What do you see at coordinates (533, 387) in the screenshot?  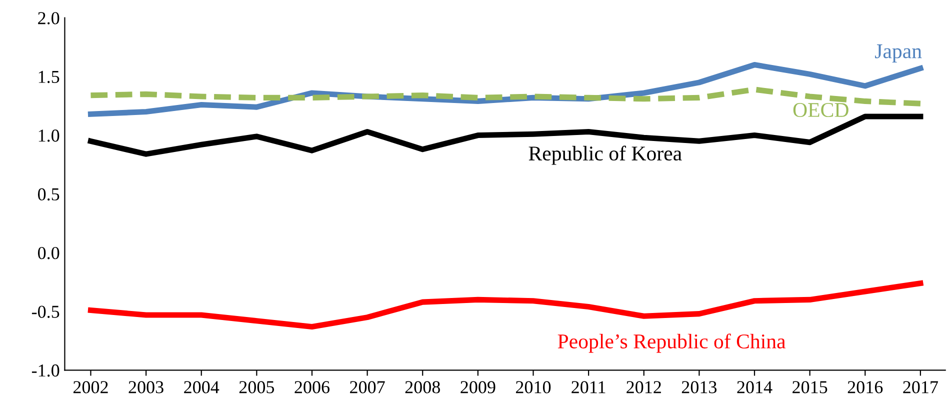 I see `x-tick-label: 2010` at bounding box center [533, 387].